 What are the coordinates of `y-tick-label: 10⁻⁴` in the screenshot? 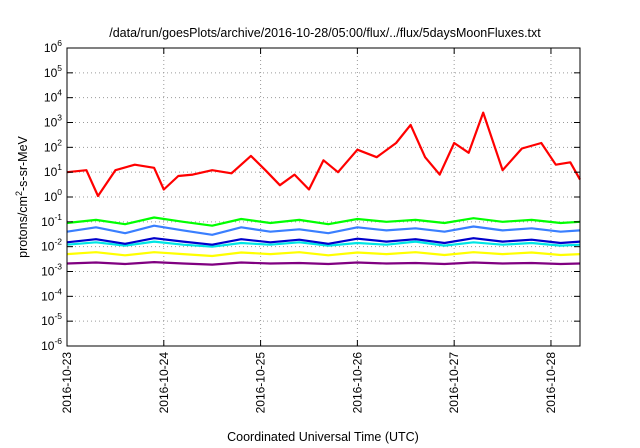 It's located at (51, 294).